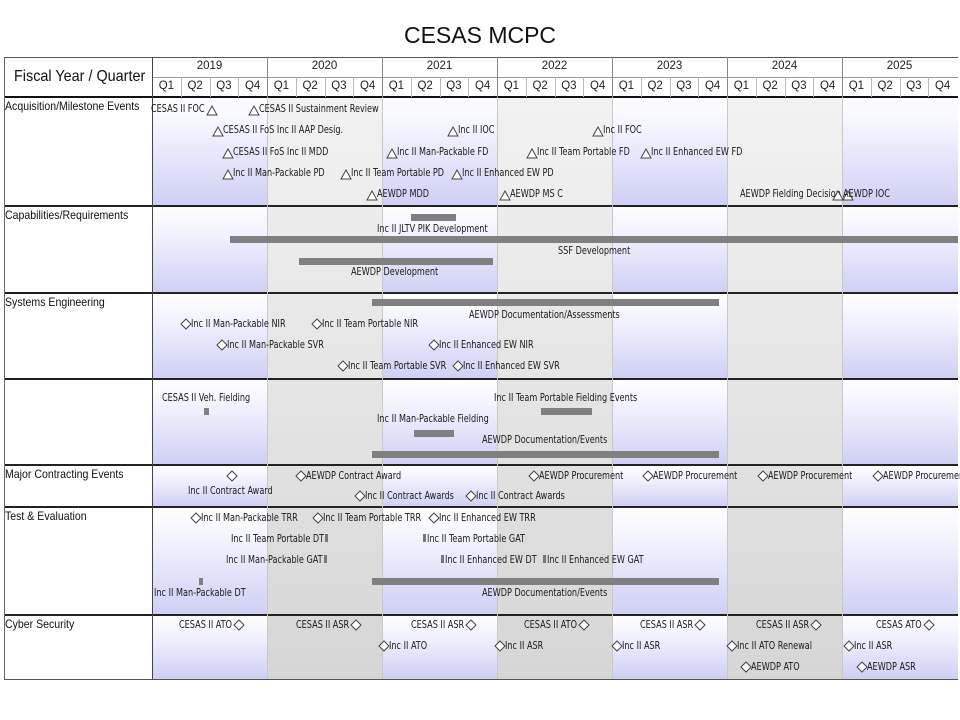  Describe the element at coordinates (669, 66) in the screenshot. I see `year-label: 2023` at that location.